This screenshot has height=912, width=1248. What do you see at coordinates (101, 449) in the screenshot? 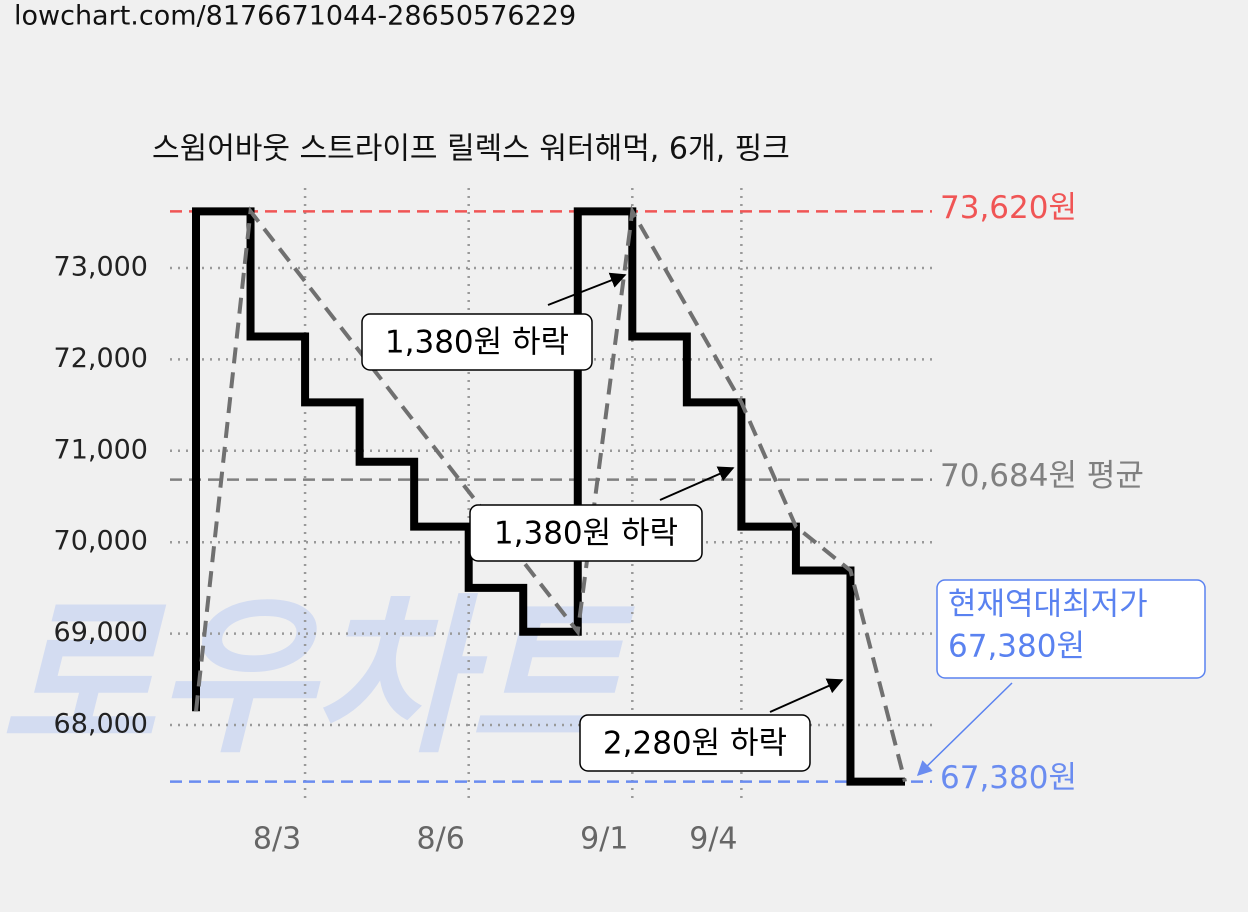
I see `y-tick-label: 71,000` at bounding box center [101, 449].